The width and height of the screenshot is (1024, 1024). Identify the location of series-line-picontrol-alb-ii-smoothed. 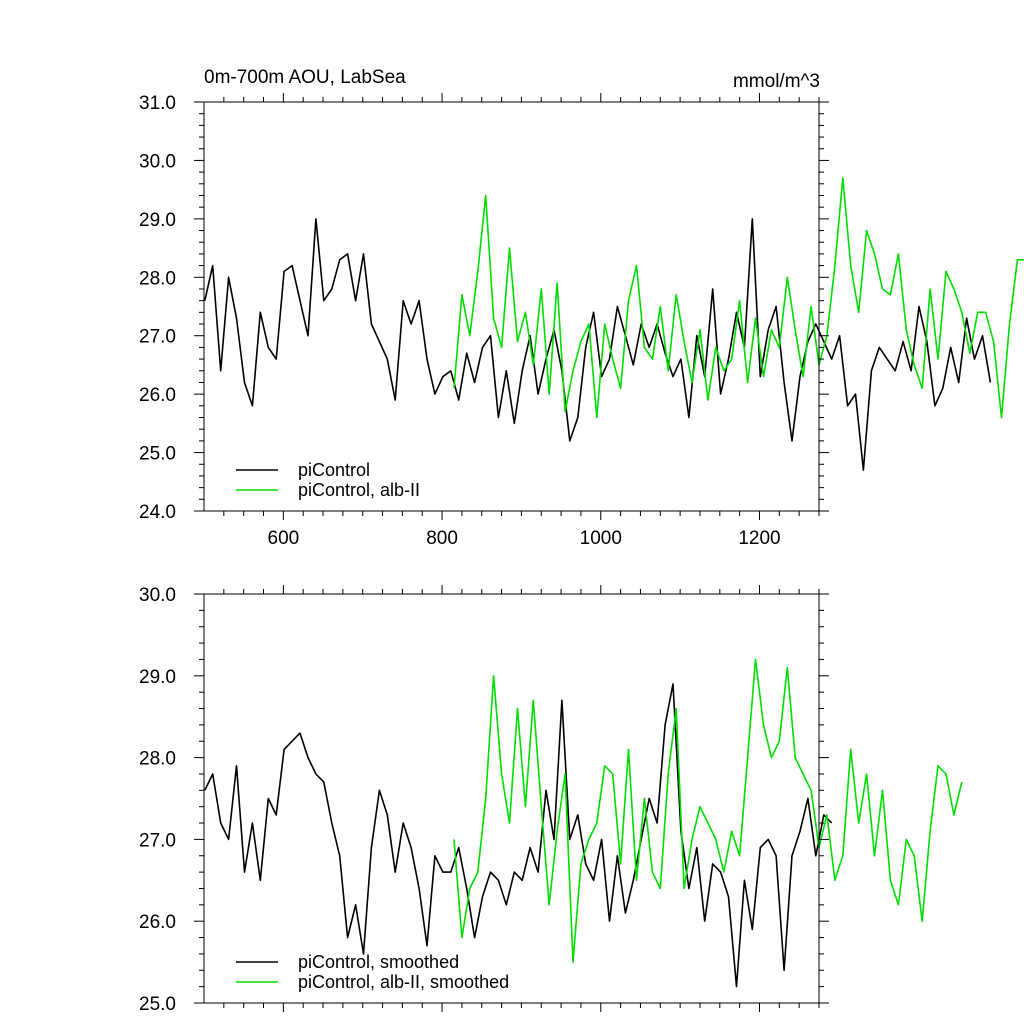
(708, 810).